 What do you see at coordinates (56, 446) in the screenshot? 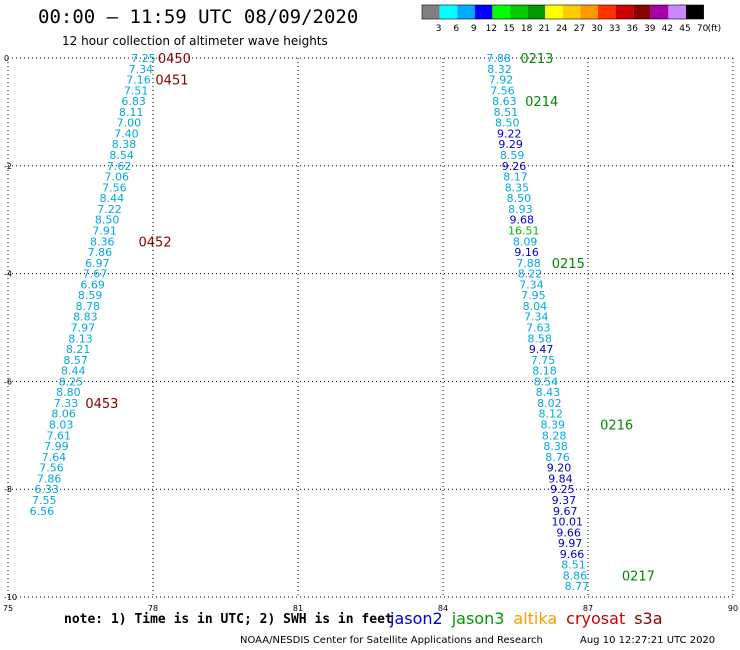
I see `data-point-label: 7.99` at bounding box center [56, 446].